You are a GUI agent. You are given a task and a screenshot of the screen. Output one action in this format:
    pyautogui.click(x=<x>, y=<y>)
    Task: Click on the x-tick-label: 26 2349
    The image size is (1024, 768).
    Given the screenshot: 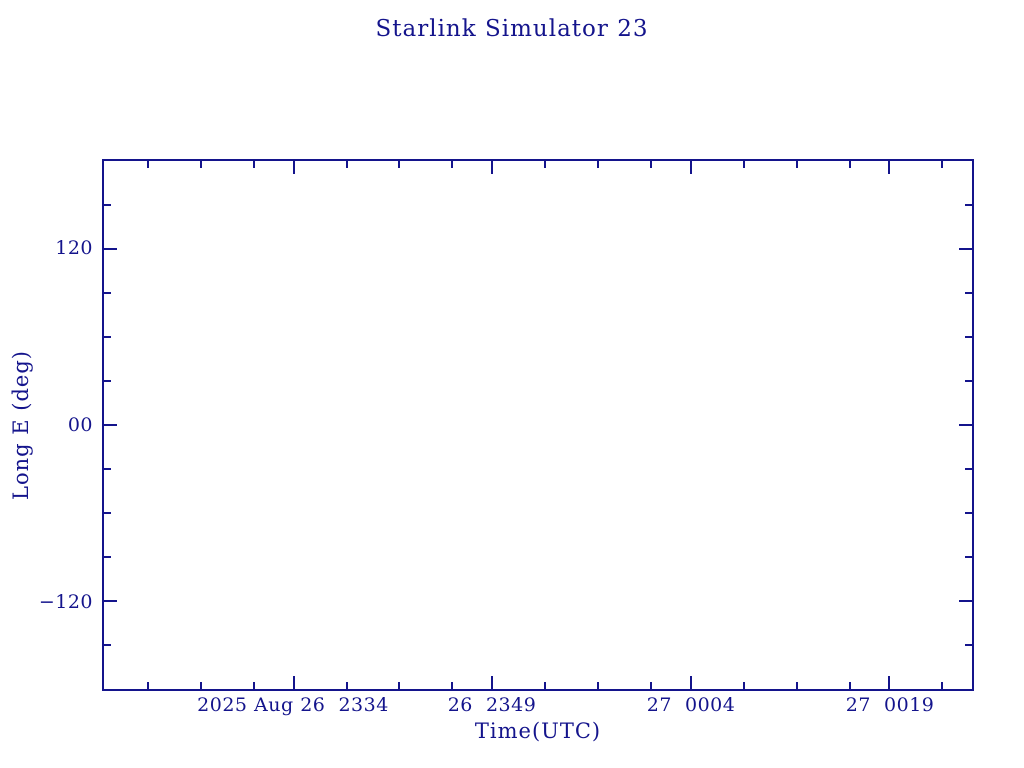 What is the action you would take?
    pyautogui.click(x=492, y=705)
    